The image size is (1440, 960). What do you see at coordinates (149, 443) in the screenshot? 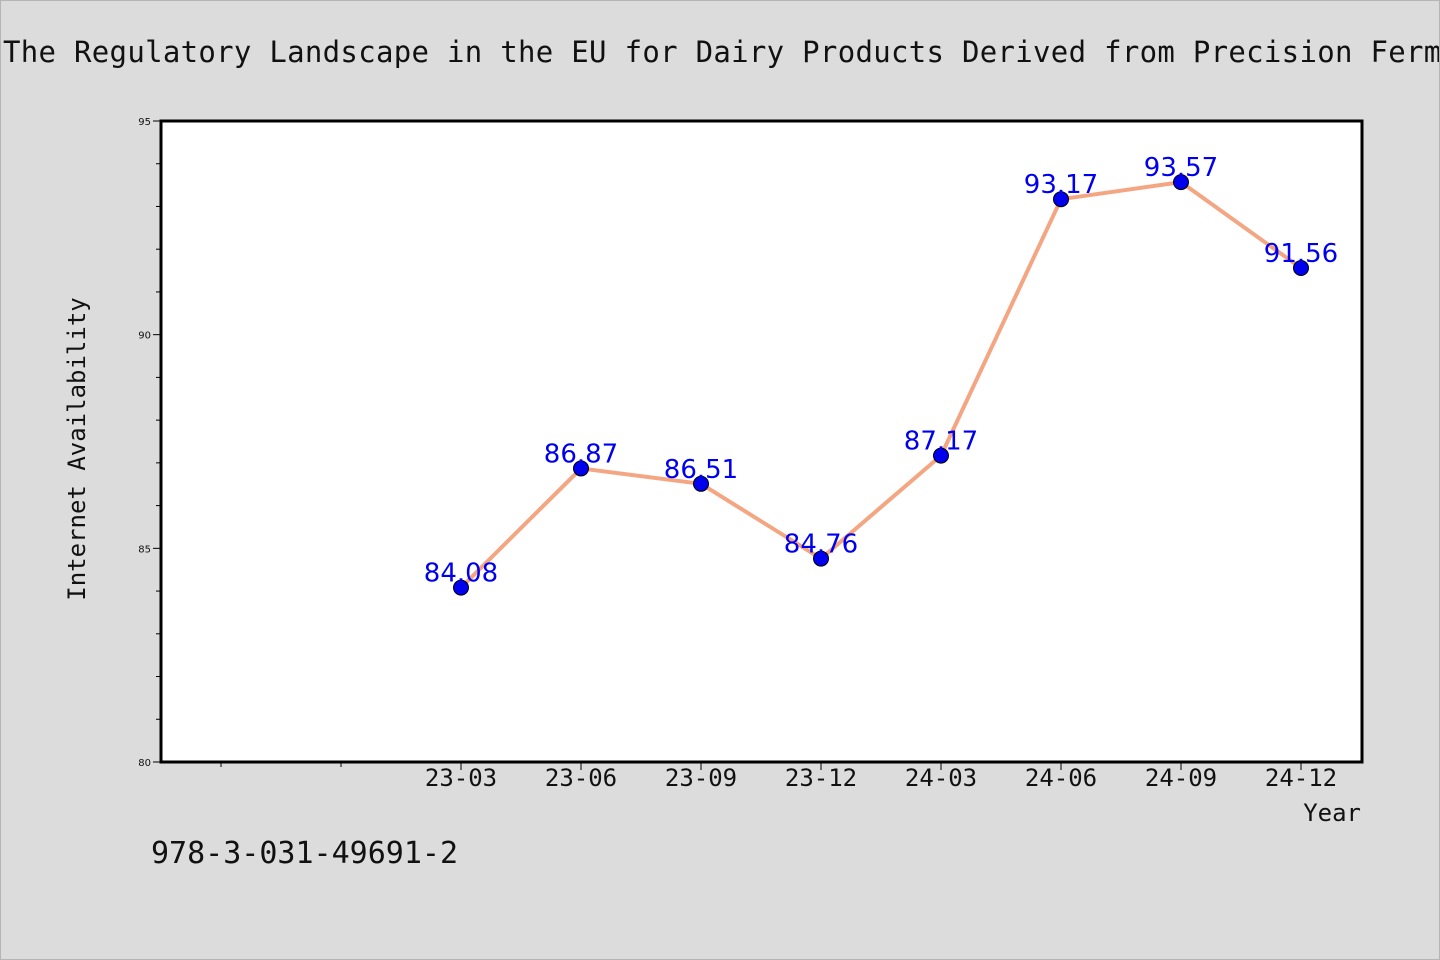
I see `y-ticks: 80 85 90 95` at bounding box center [149, 443].